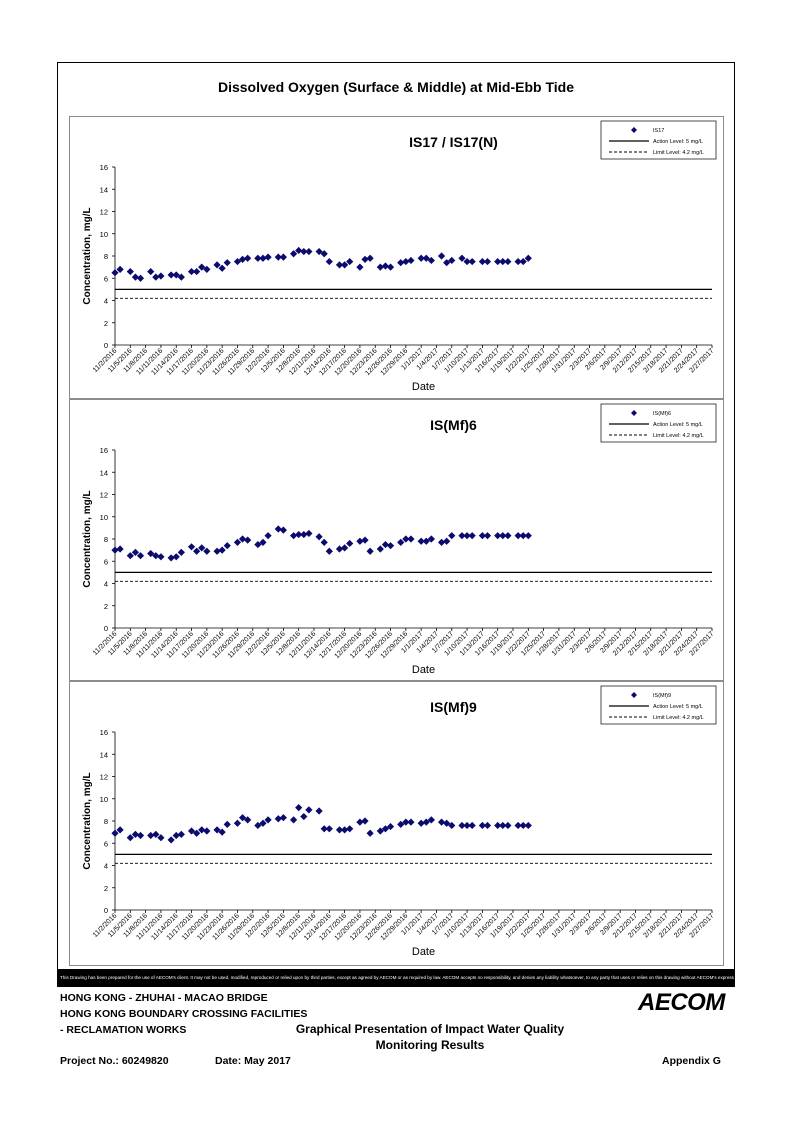 The height and width of the screenshot is (1122, 794). Describe the element at coordinates (106, 821) in the screenshot. I see `y-tick-label: 8` at that location.